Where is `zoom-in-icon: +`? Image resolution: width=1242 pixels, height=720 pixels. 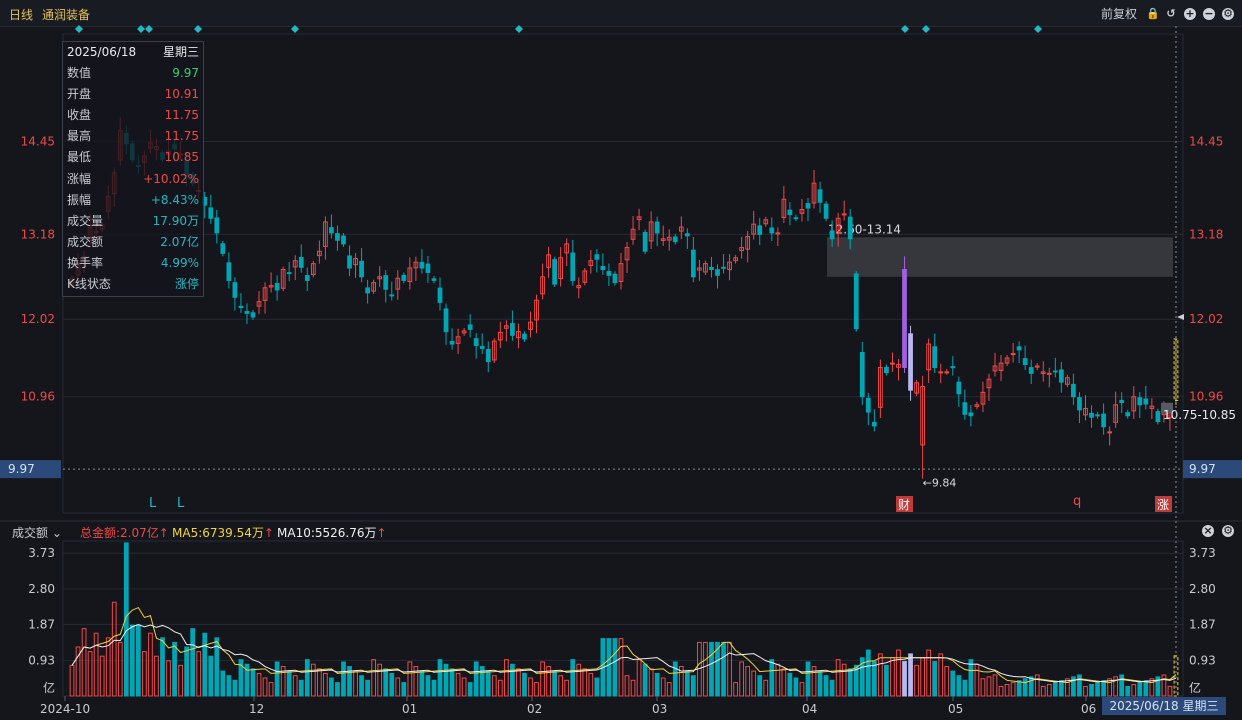
zoom-in-icon: + is located at coordinates (1190, 13).